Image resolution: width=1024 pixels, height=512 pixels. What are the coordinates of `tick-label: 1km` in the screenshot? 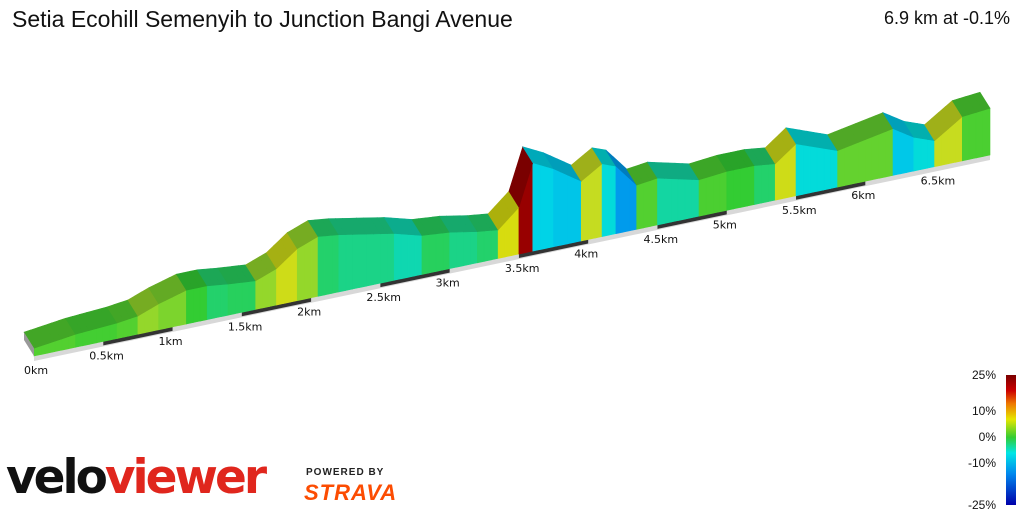 It's located at (171, 341).